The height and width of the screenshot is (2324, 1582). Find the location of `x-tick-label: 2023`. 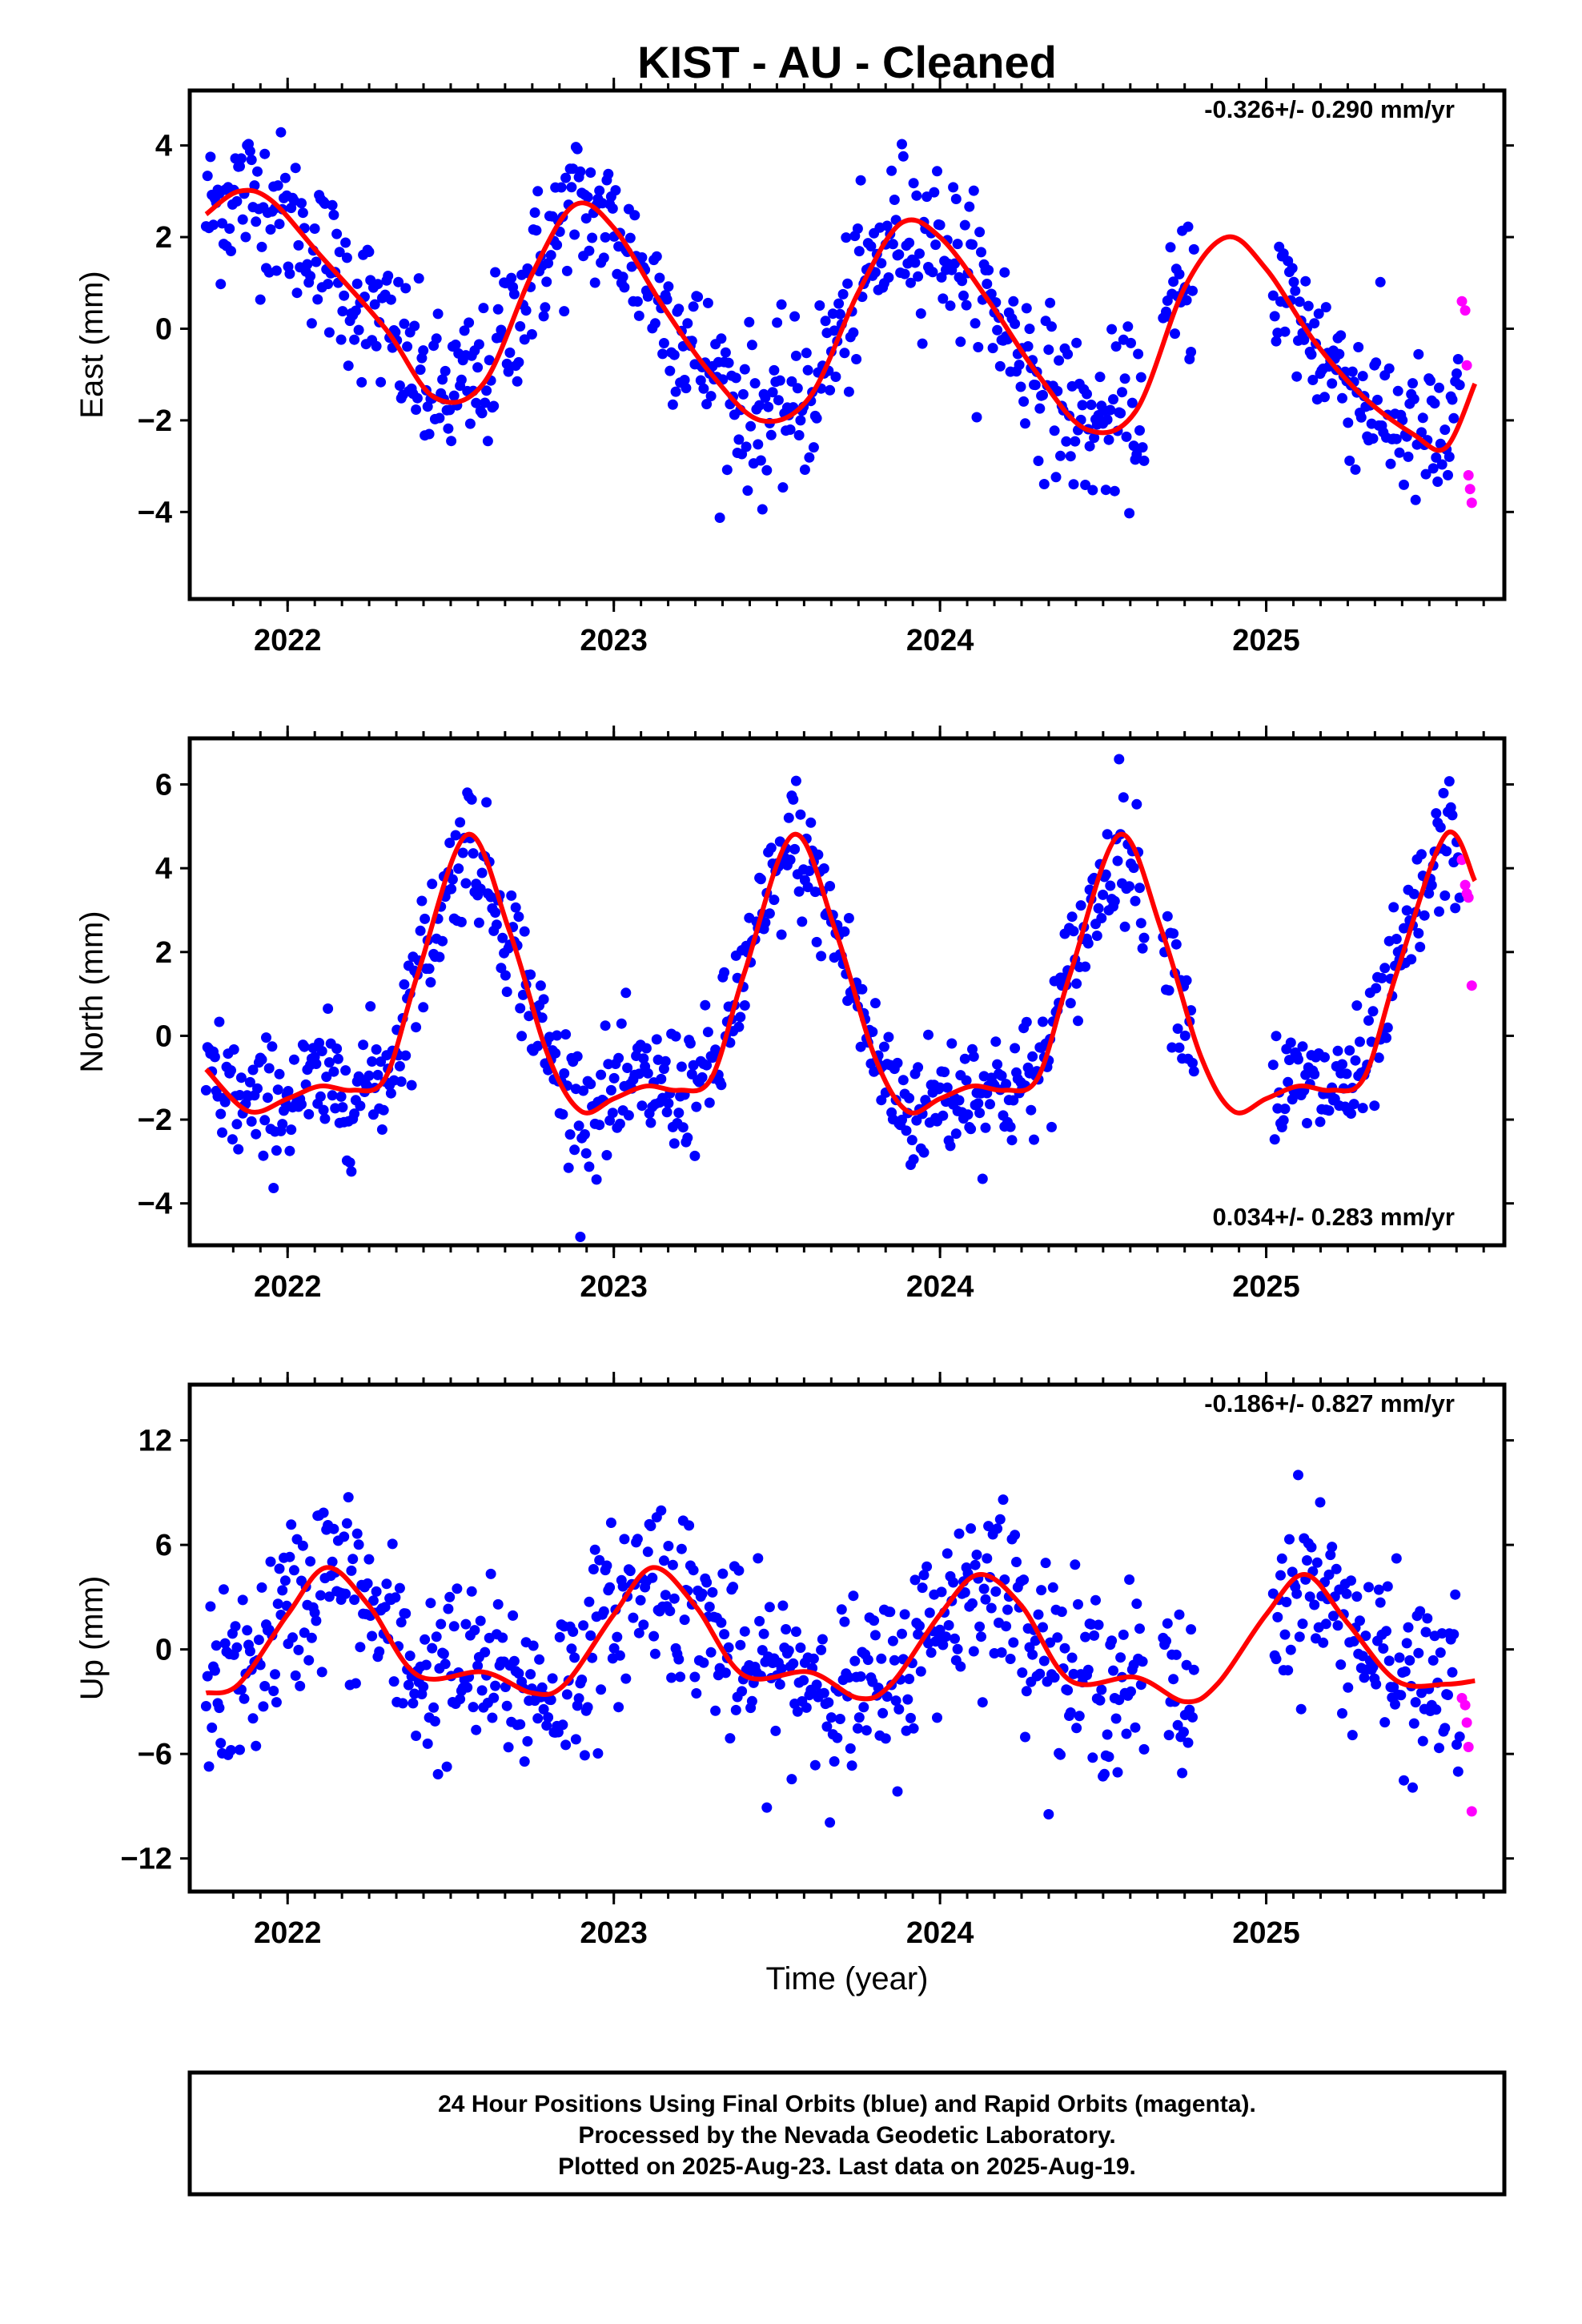

x-tick-label: 2023 is located at coordinates (614, 640).